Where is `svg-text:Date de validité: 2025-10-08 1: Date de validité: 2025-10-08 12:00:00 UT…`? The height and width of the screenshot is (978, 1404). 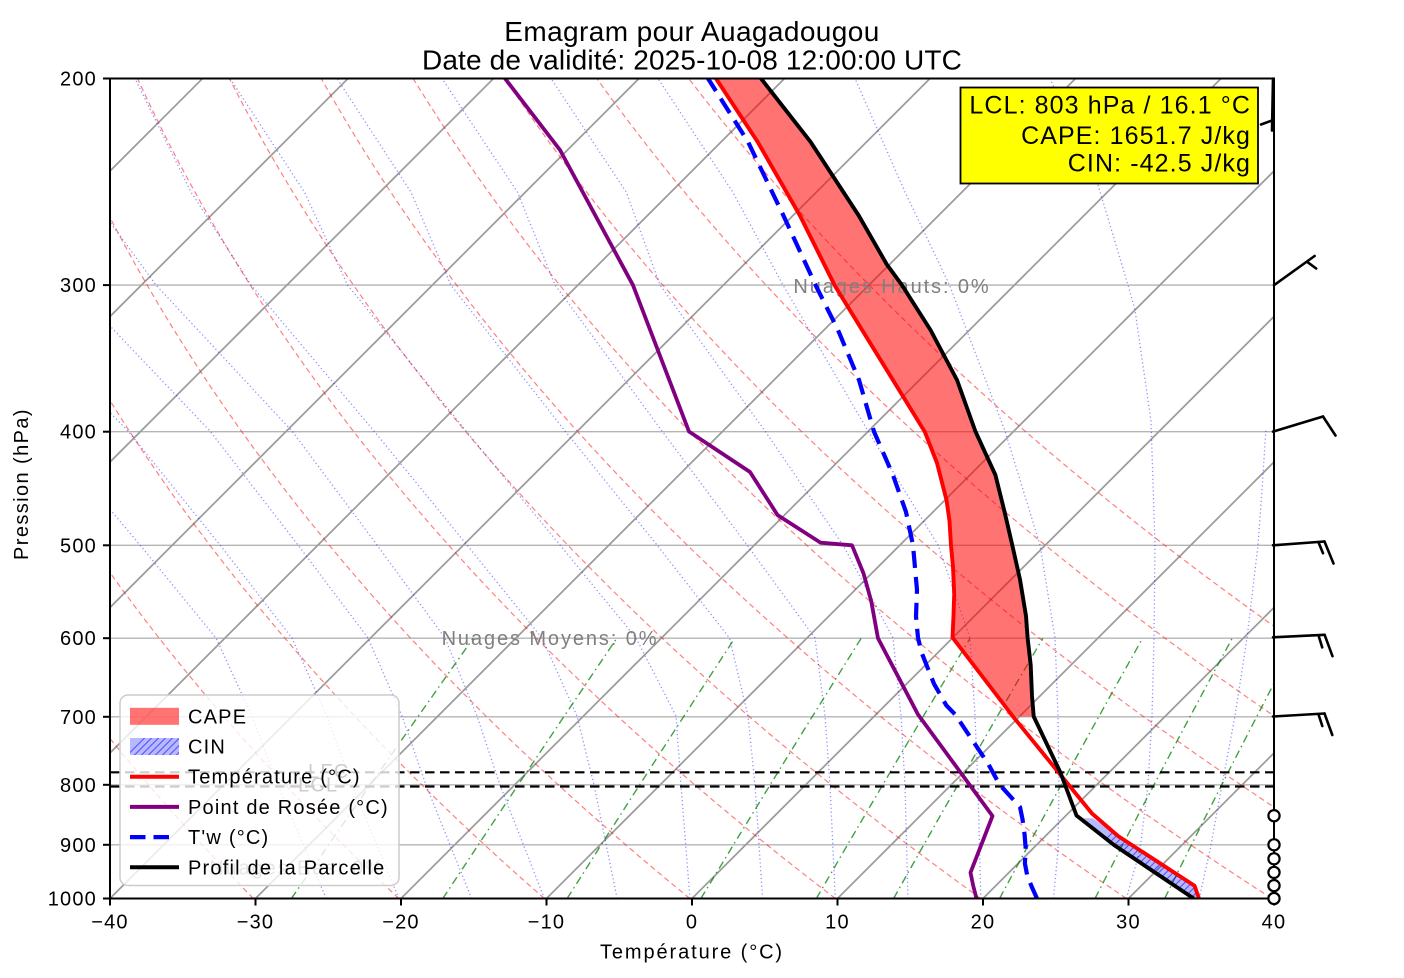 svg-text:Date de validité: 2025-10-08 1: Date de validité: 2025-10-08 12:00:00 UT… is located at coordinates (692, 60).